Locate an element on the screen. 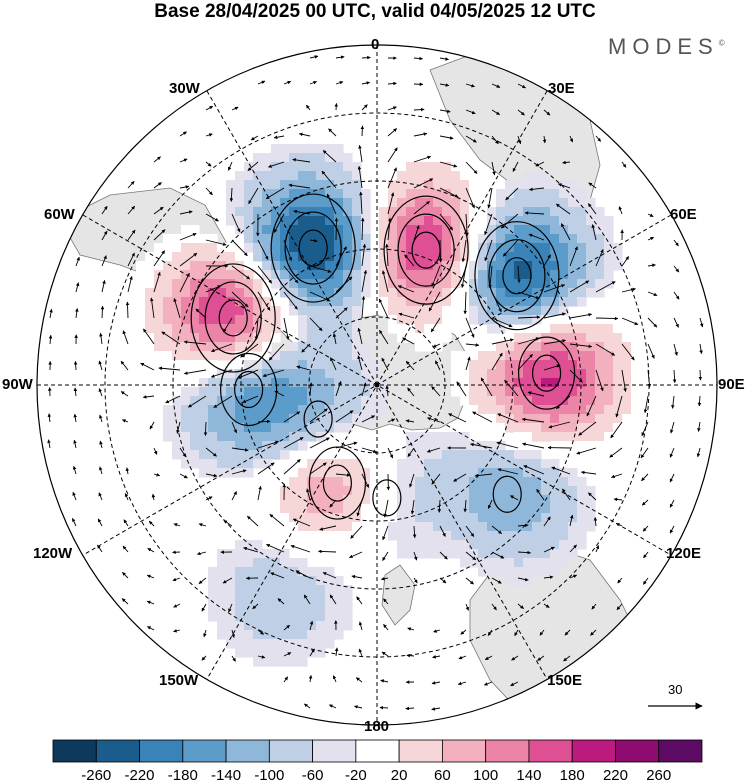 The width and height of the screenshot is (750, 783). colorbar-tick-label: -100 is located at coordinates (269, 775).